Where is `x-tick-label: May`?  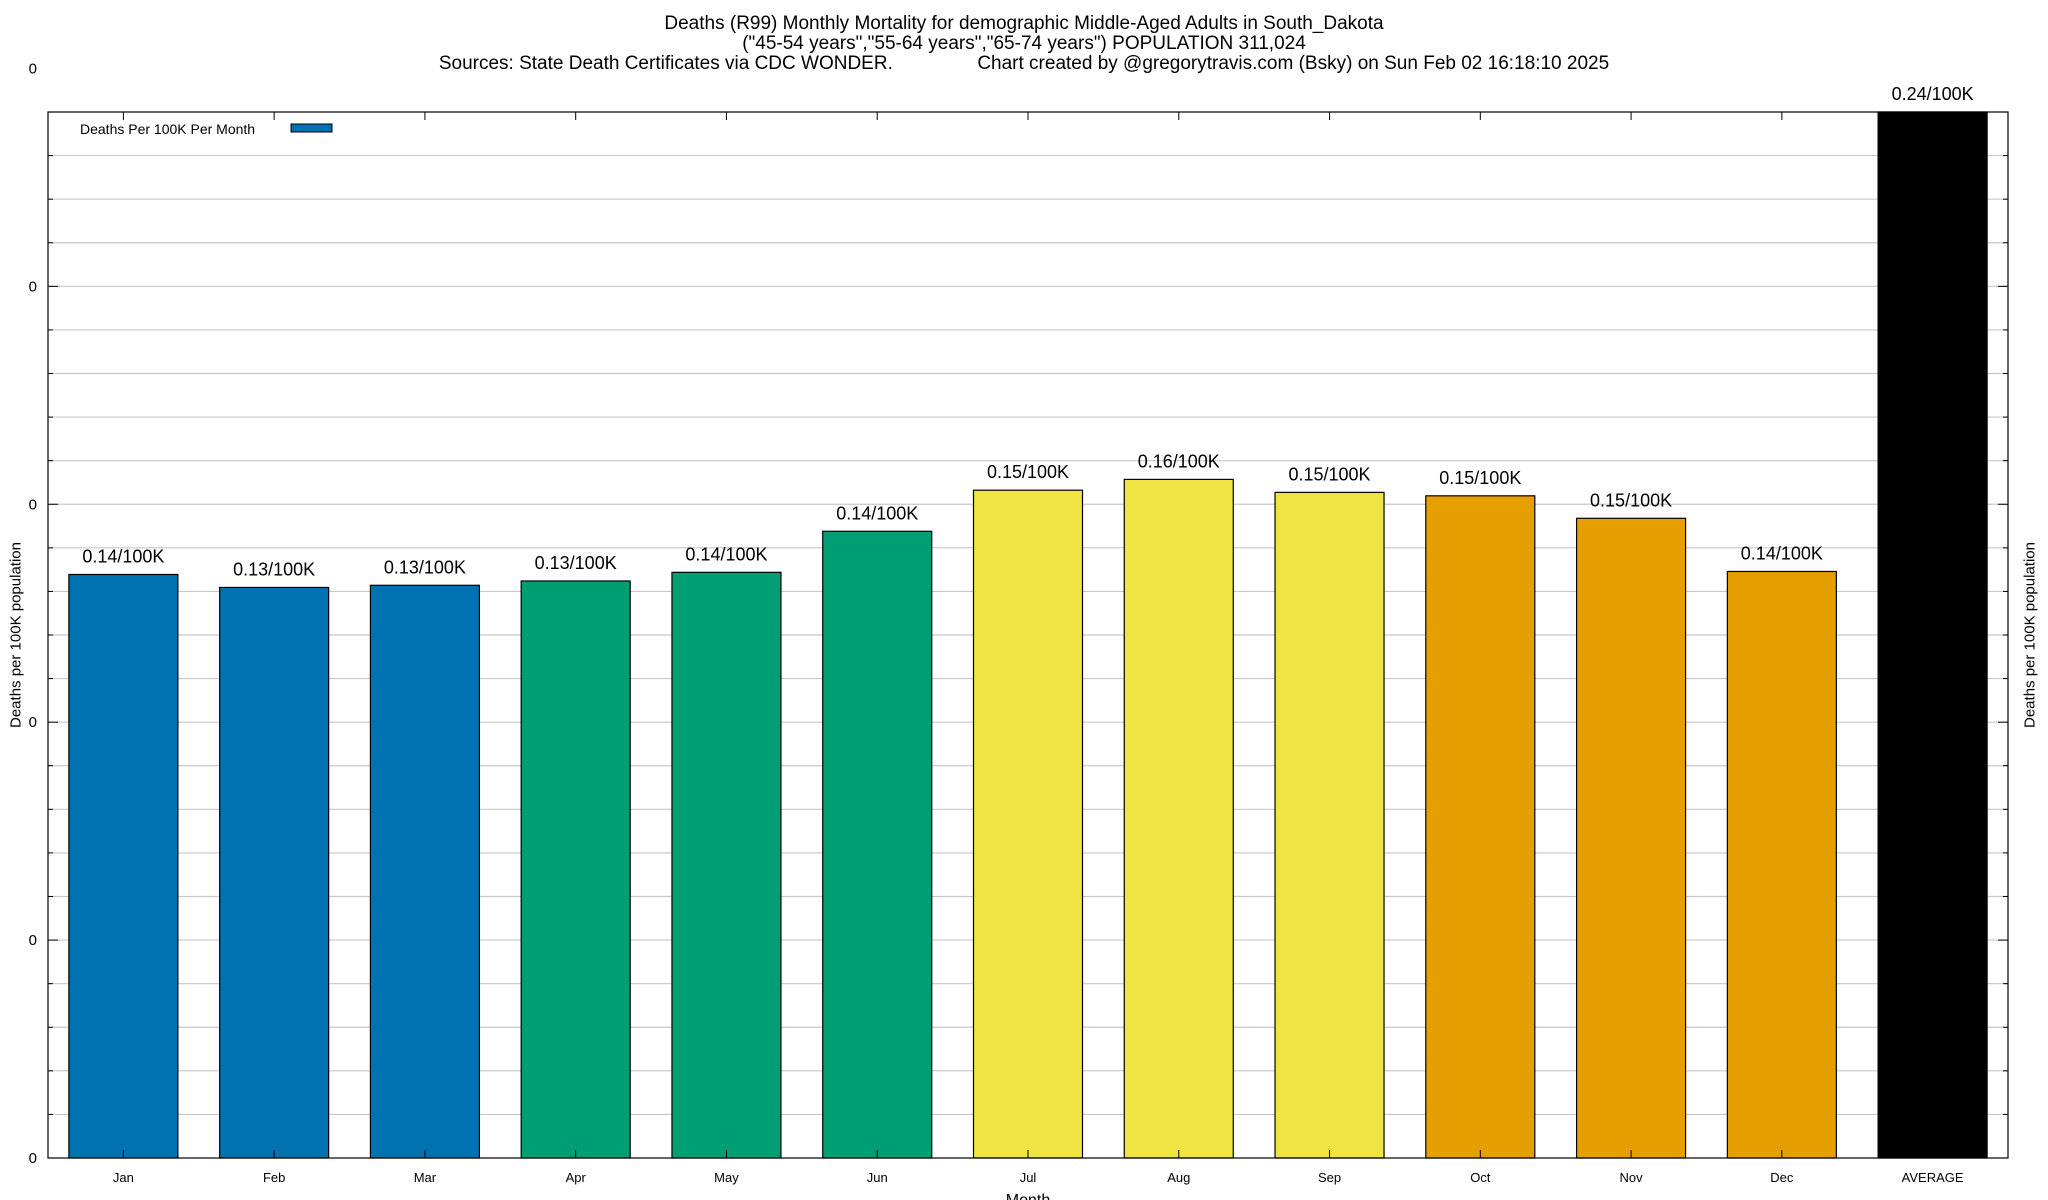 x-tick-label: May is located at coordinates (726, 1177).